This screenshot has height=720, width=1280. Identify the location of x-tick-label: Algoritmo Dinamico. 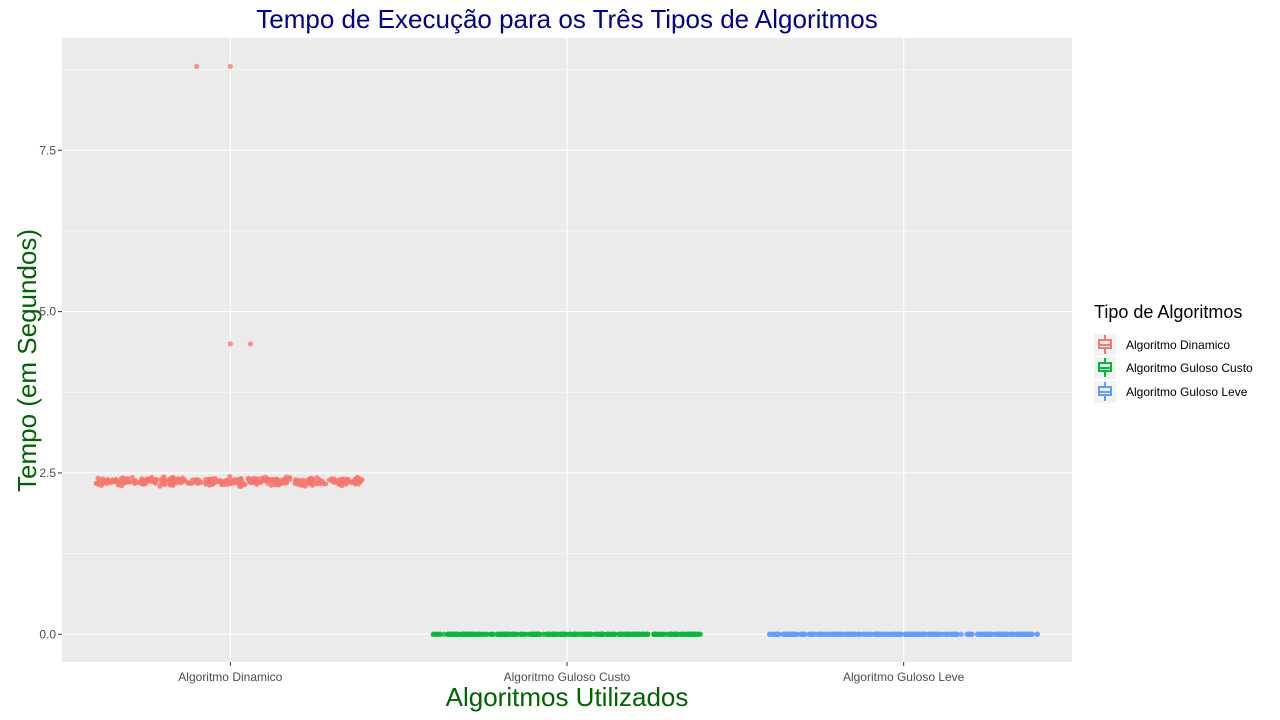
(230, 677).